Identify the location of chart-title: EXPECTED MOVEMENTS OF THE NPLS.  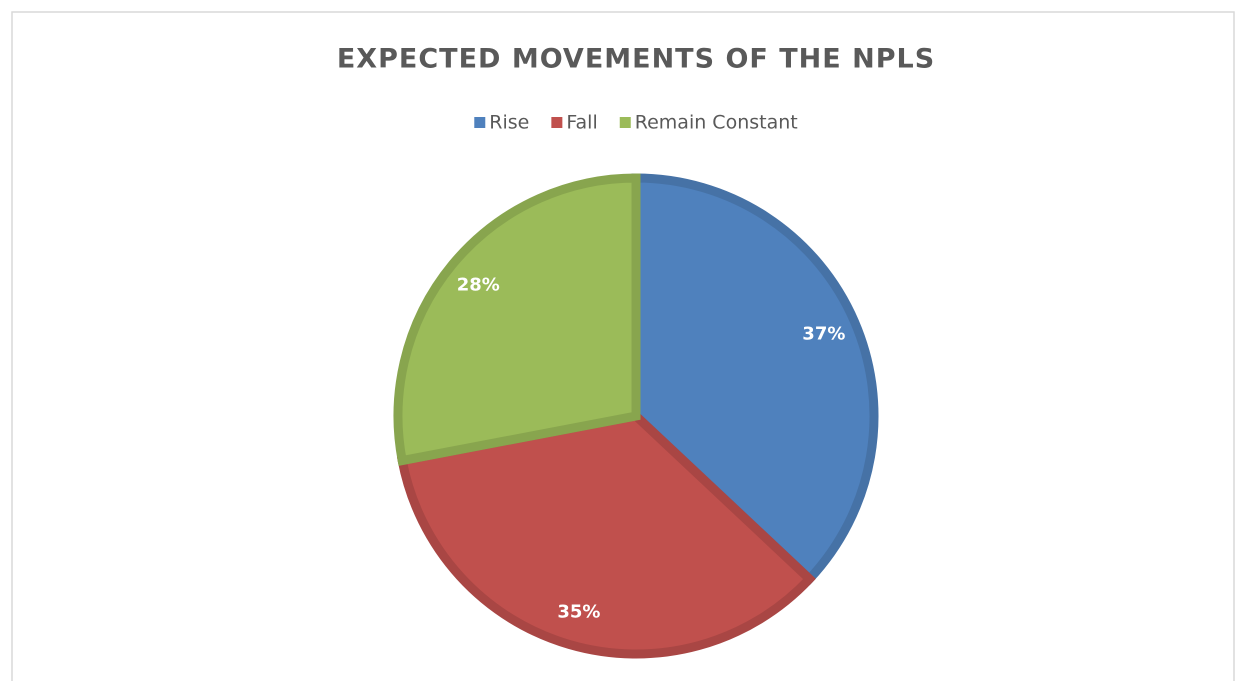
(636, 59).